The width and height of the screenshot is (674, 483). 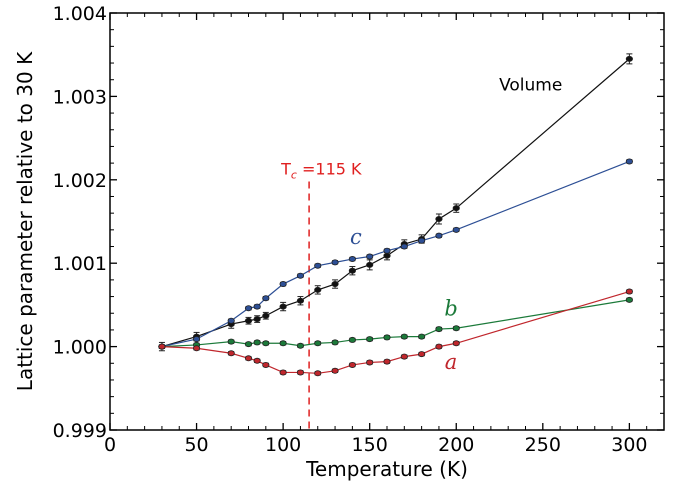 What do you see at coordinates (110, 445) in the screenshot?
I see `x-tick-label: 0` at bounding box center [110, 445].